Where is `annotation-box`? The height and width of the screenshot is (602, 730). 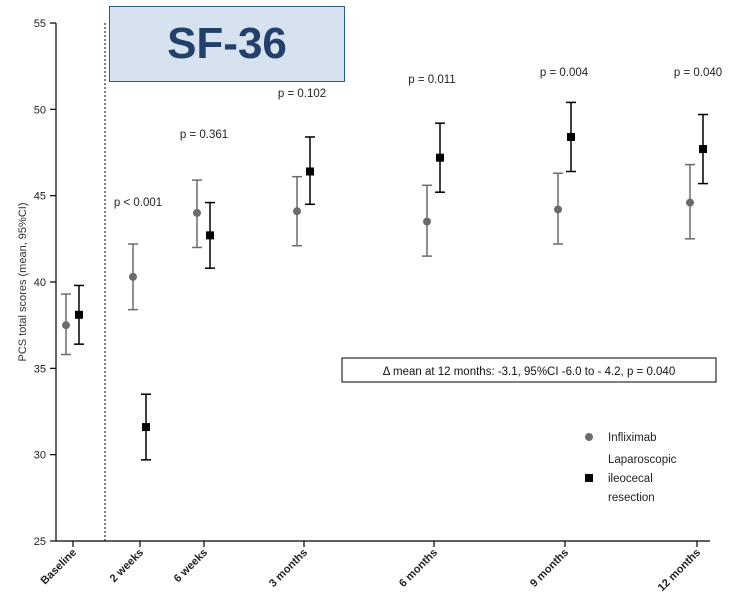
annotation-box is located at coordinates (529, 370).